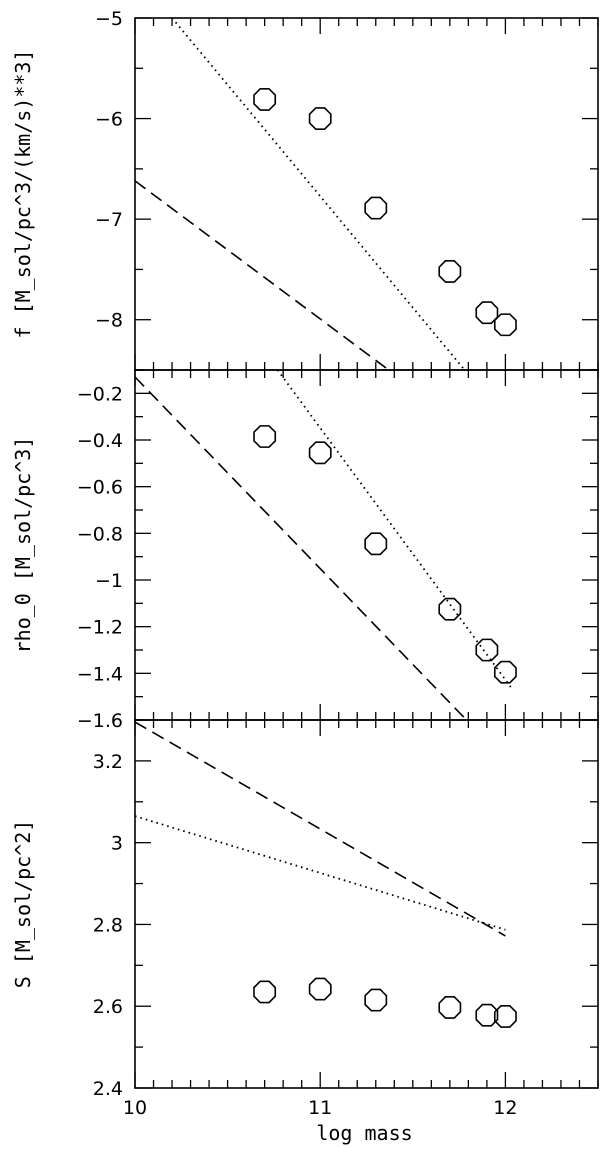 The image size is (600, 1149). I want to click on y-tick-label: 2.4, so click(108, 1089).